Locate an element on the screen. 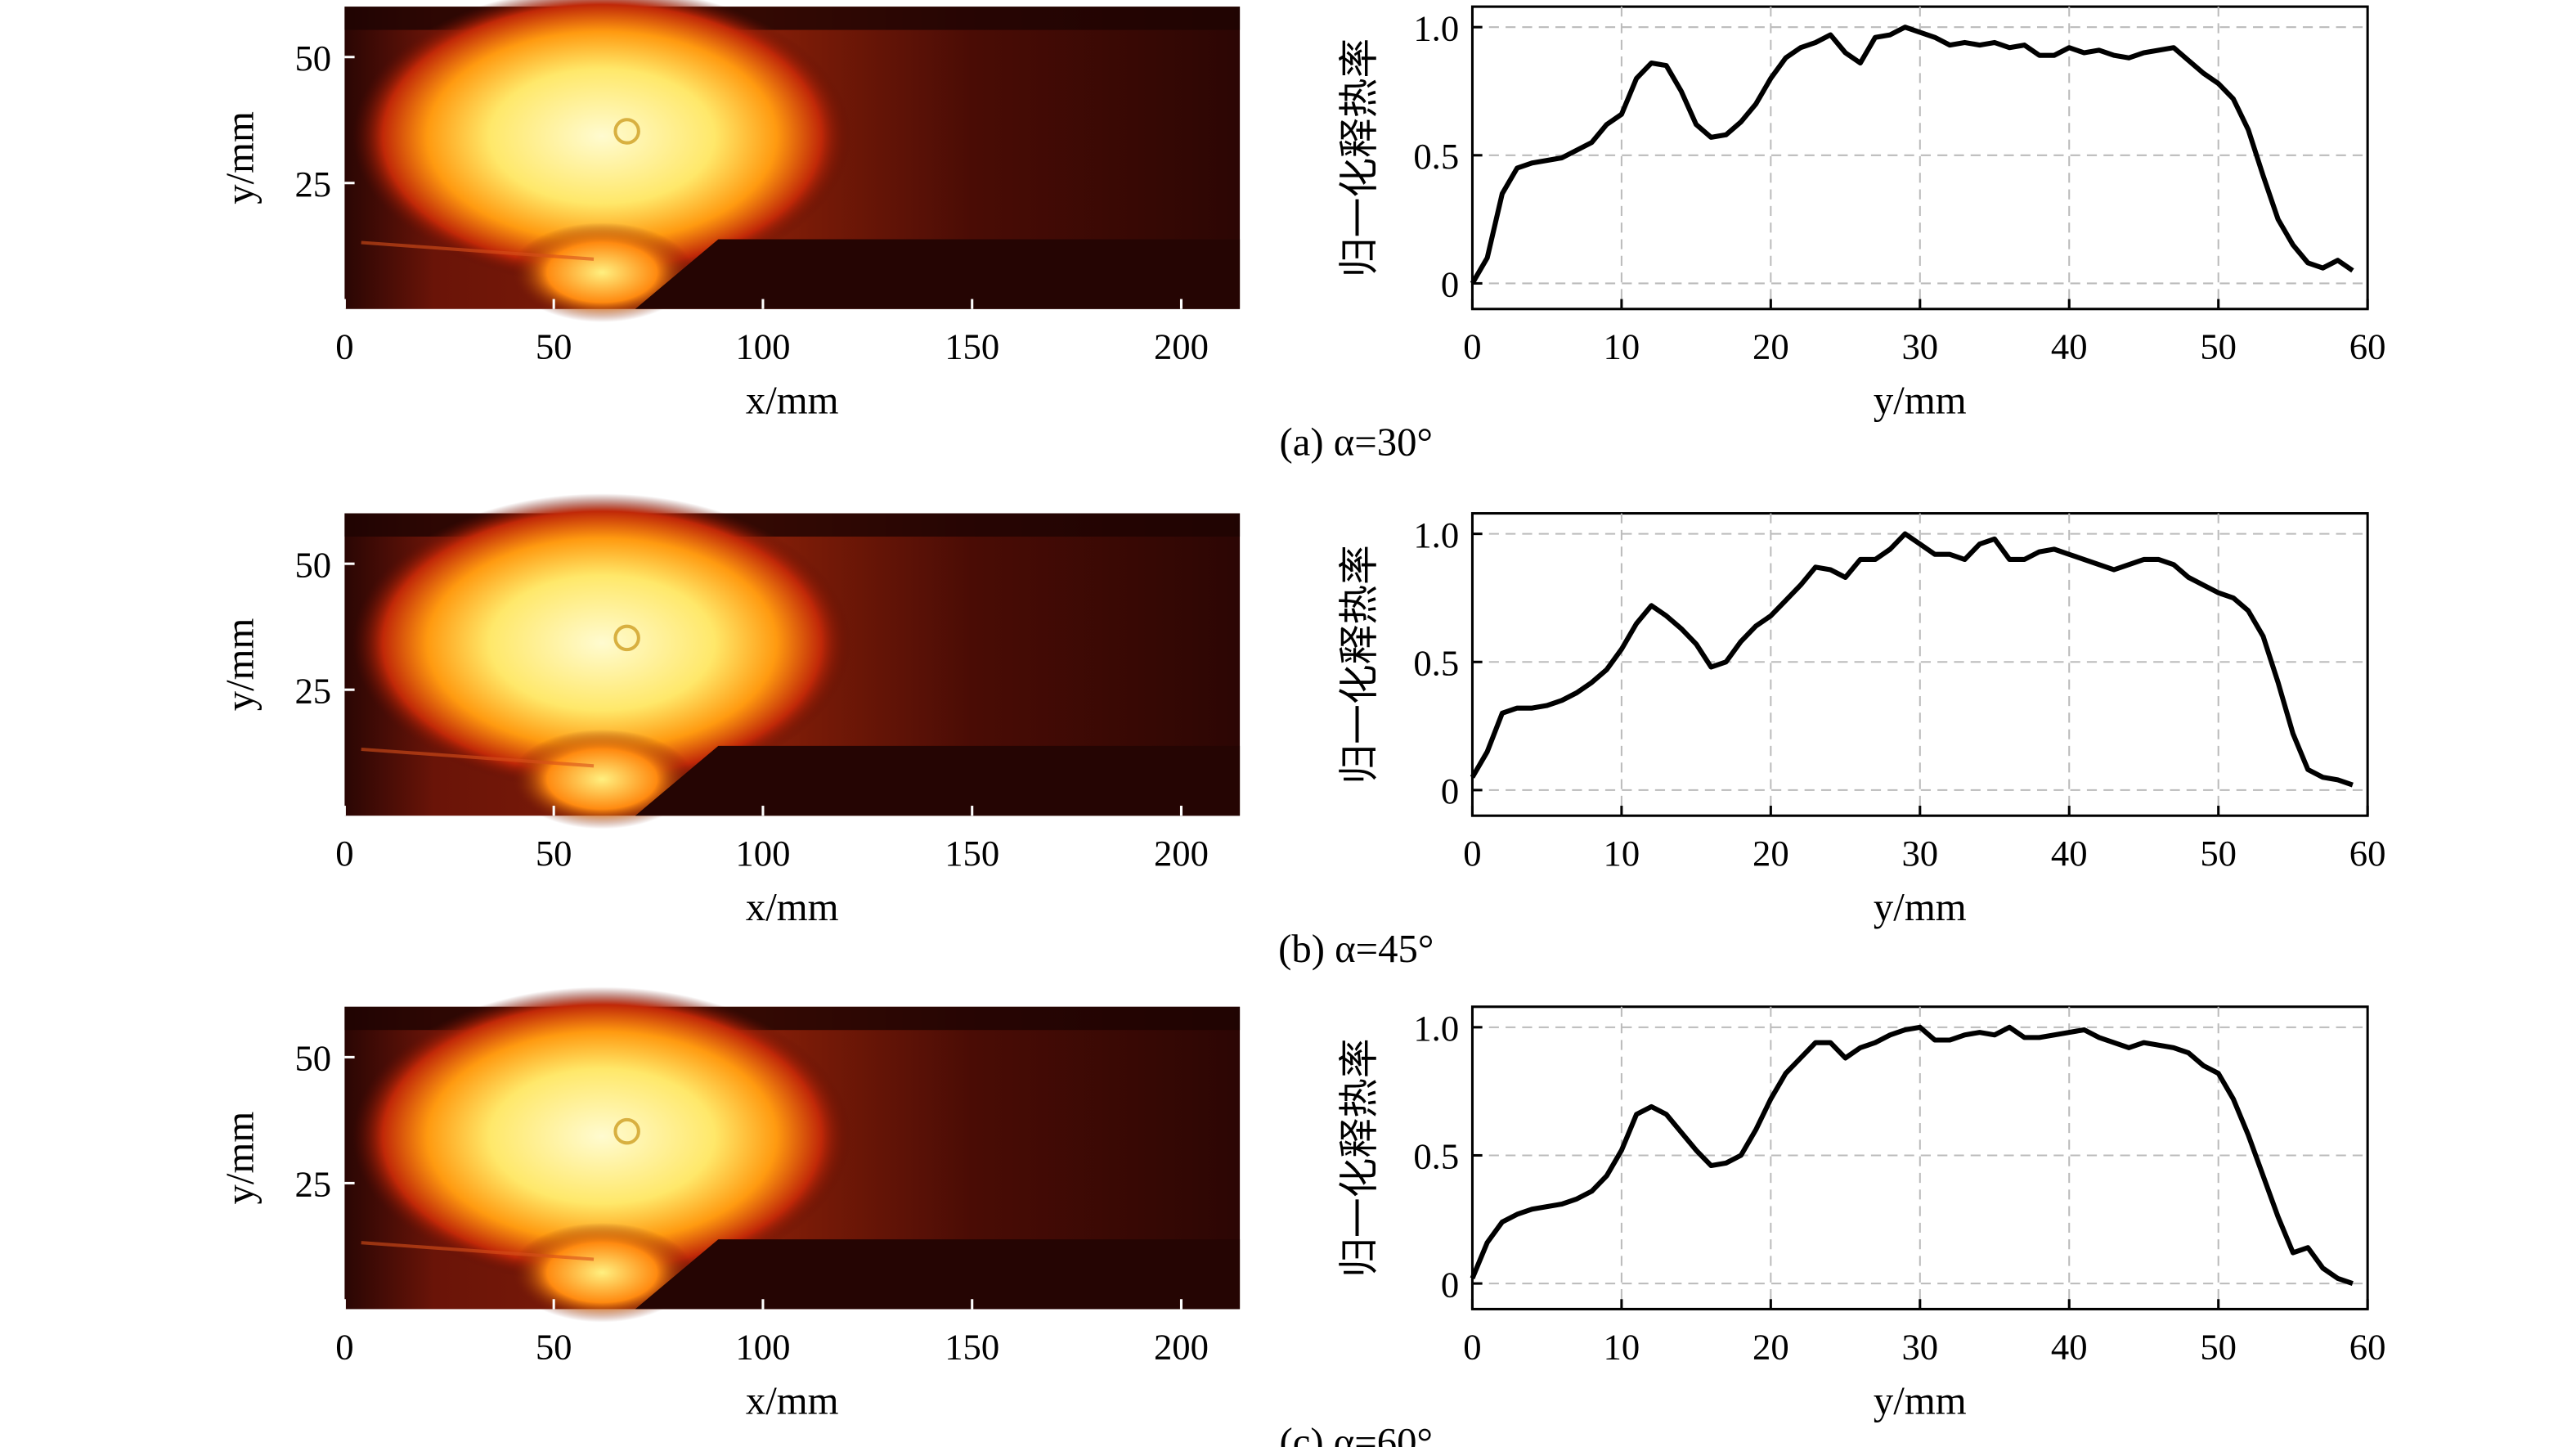 This screenshot has width=2576, height=1447. caption: (c) α=60° is located at coordinates (1357, 1433).